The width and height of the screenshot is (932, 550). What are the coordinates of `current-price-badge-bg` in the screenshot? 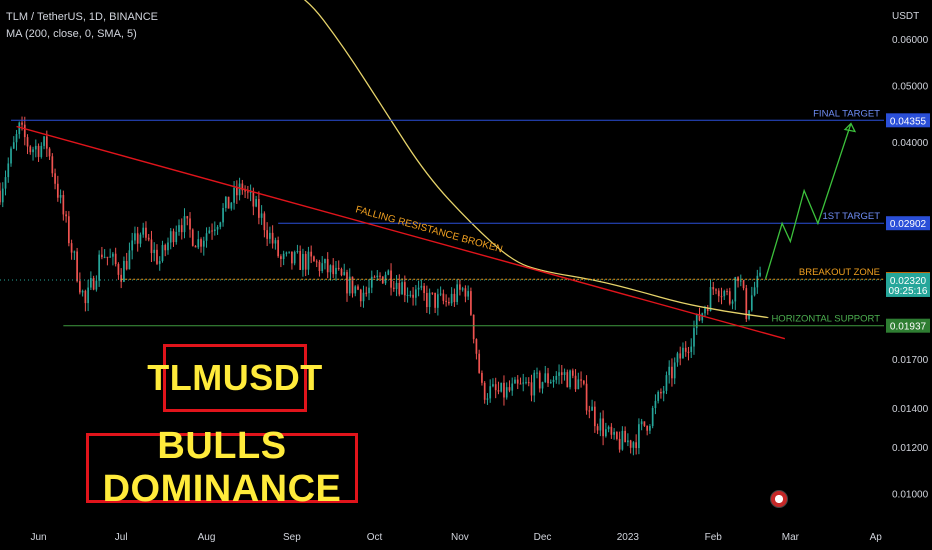 It's located at (908, 284).